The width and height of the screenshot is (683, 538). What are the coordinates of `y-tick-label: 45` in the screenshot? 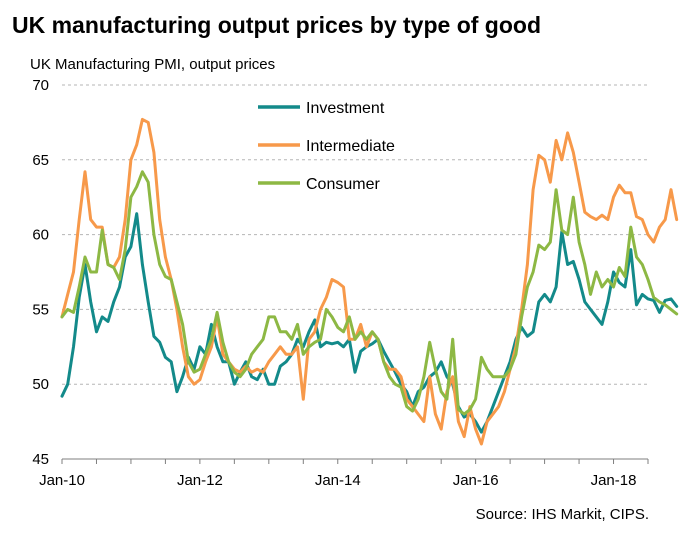 It's located at (40, 459).